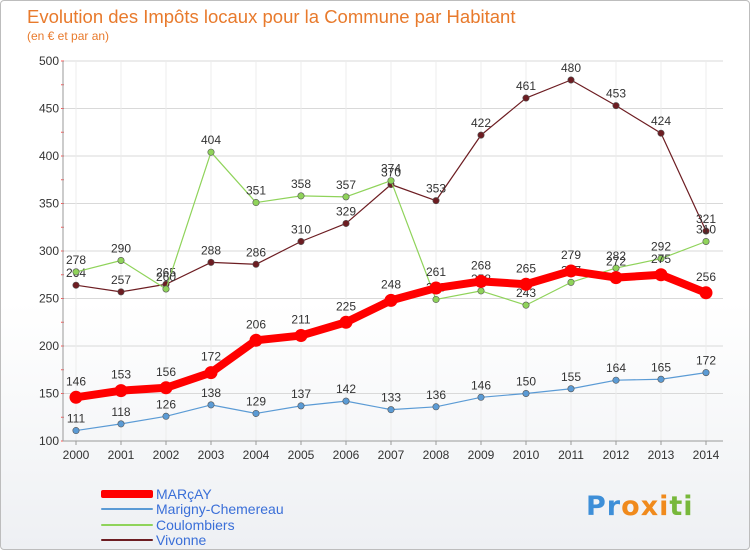 The width and height of the screenshot is (750, 550). I want to click on logo-letter: t, so click(676, 506).